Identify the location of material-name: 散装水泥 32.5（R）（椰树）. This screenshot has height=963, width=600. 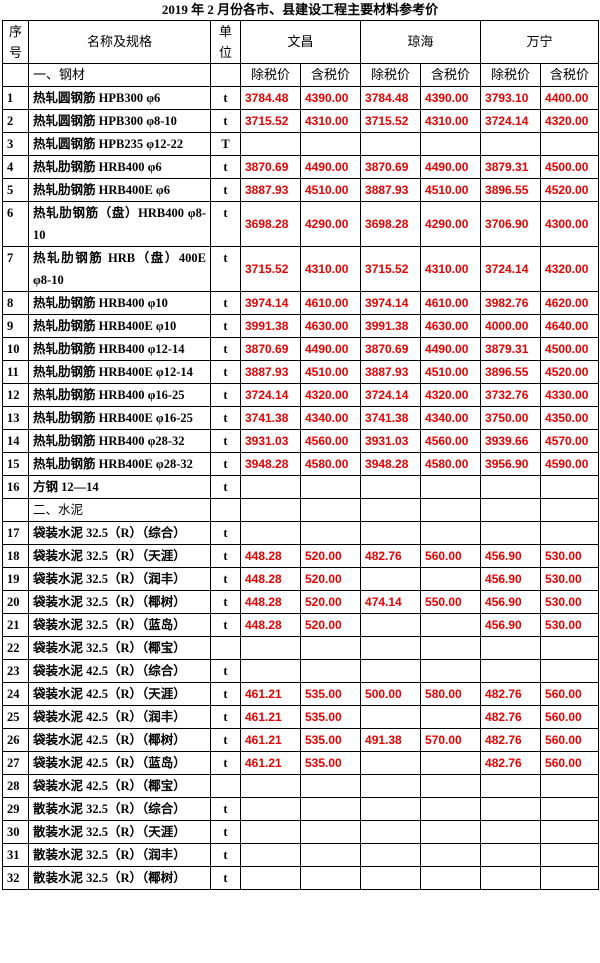
(119, 878).